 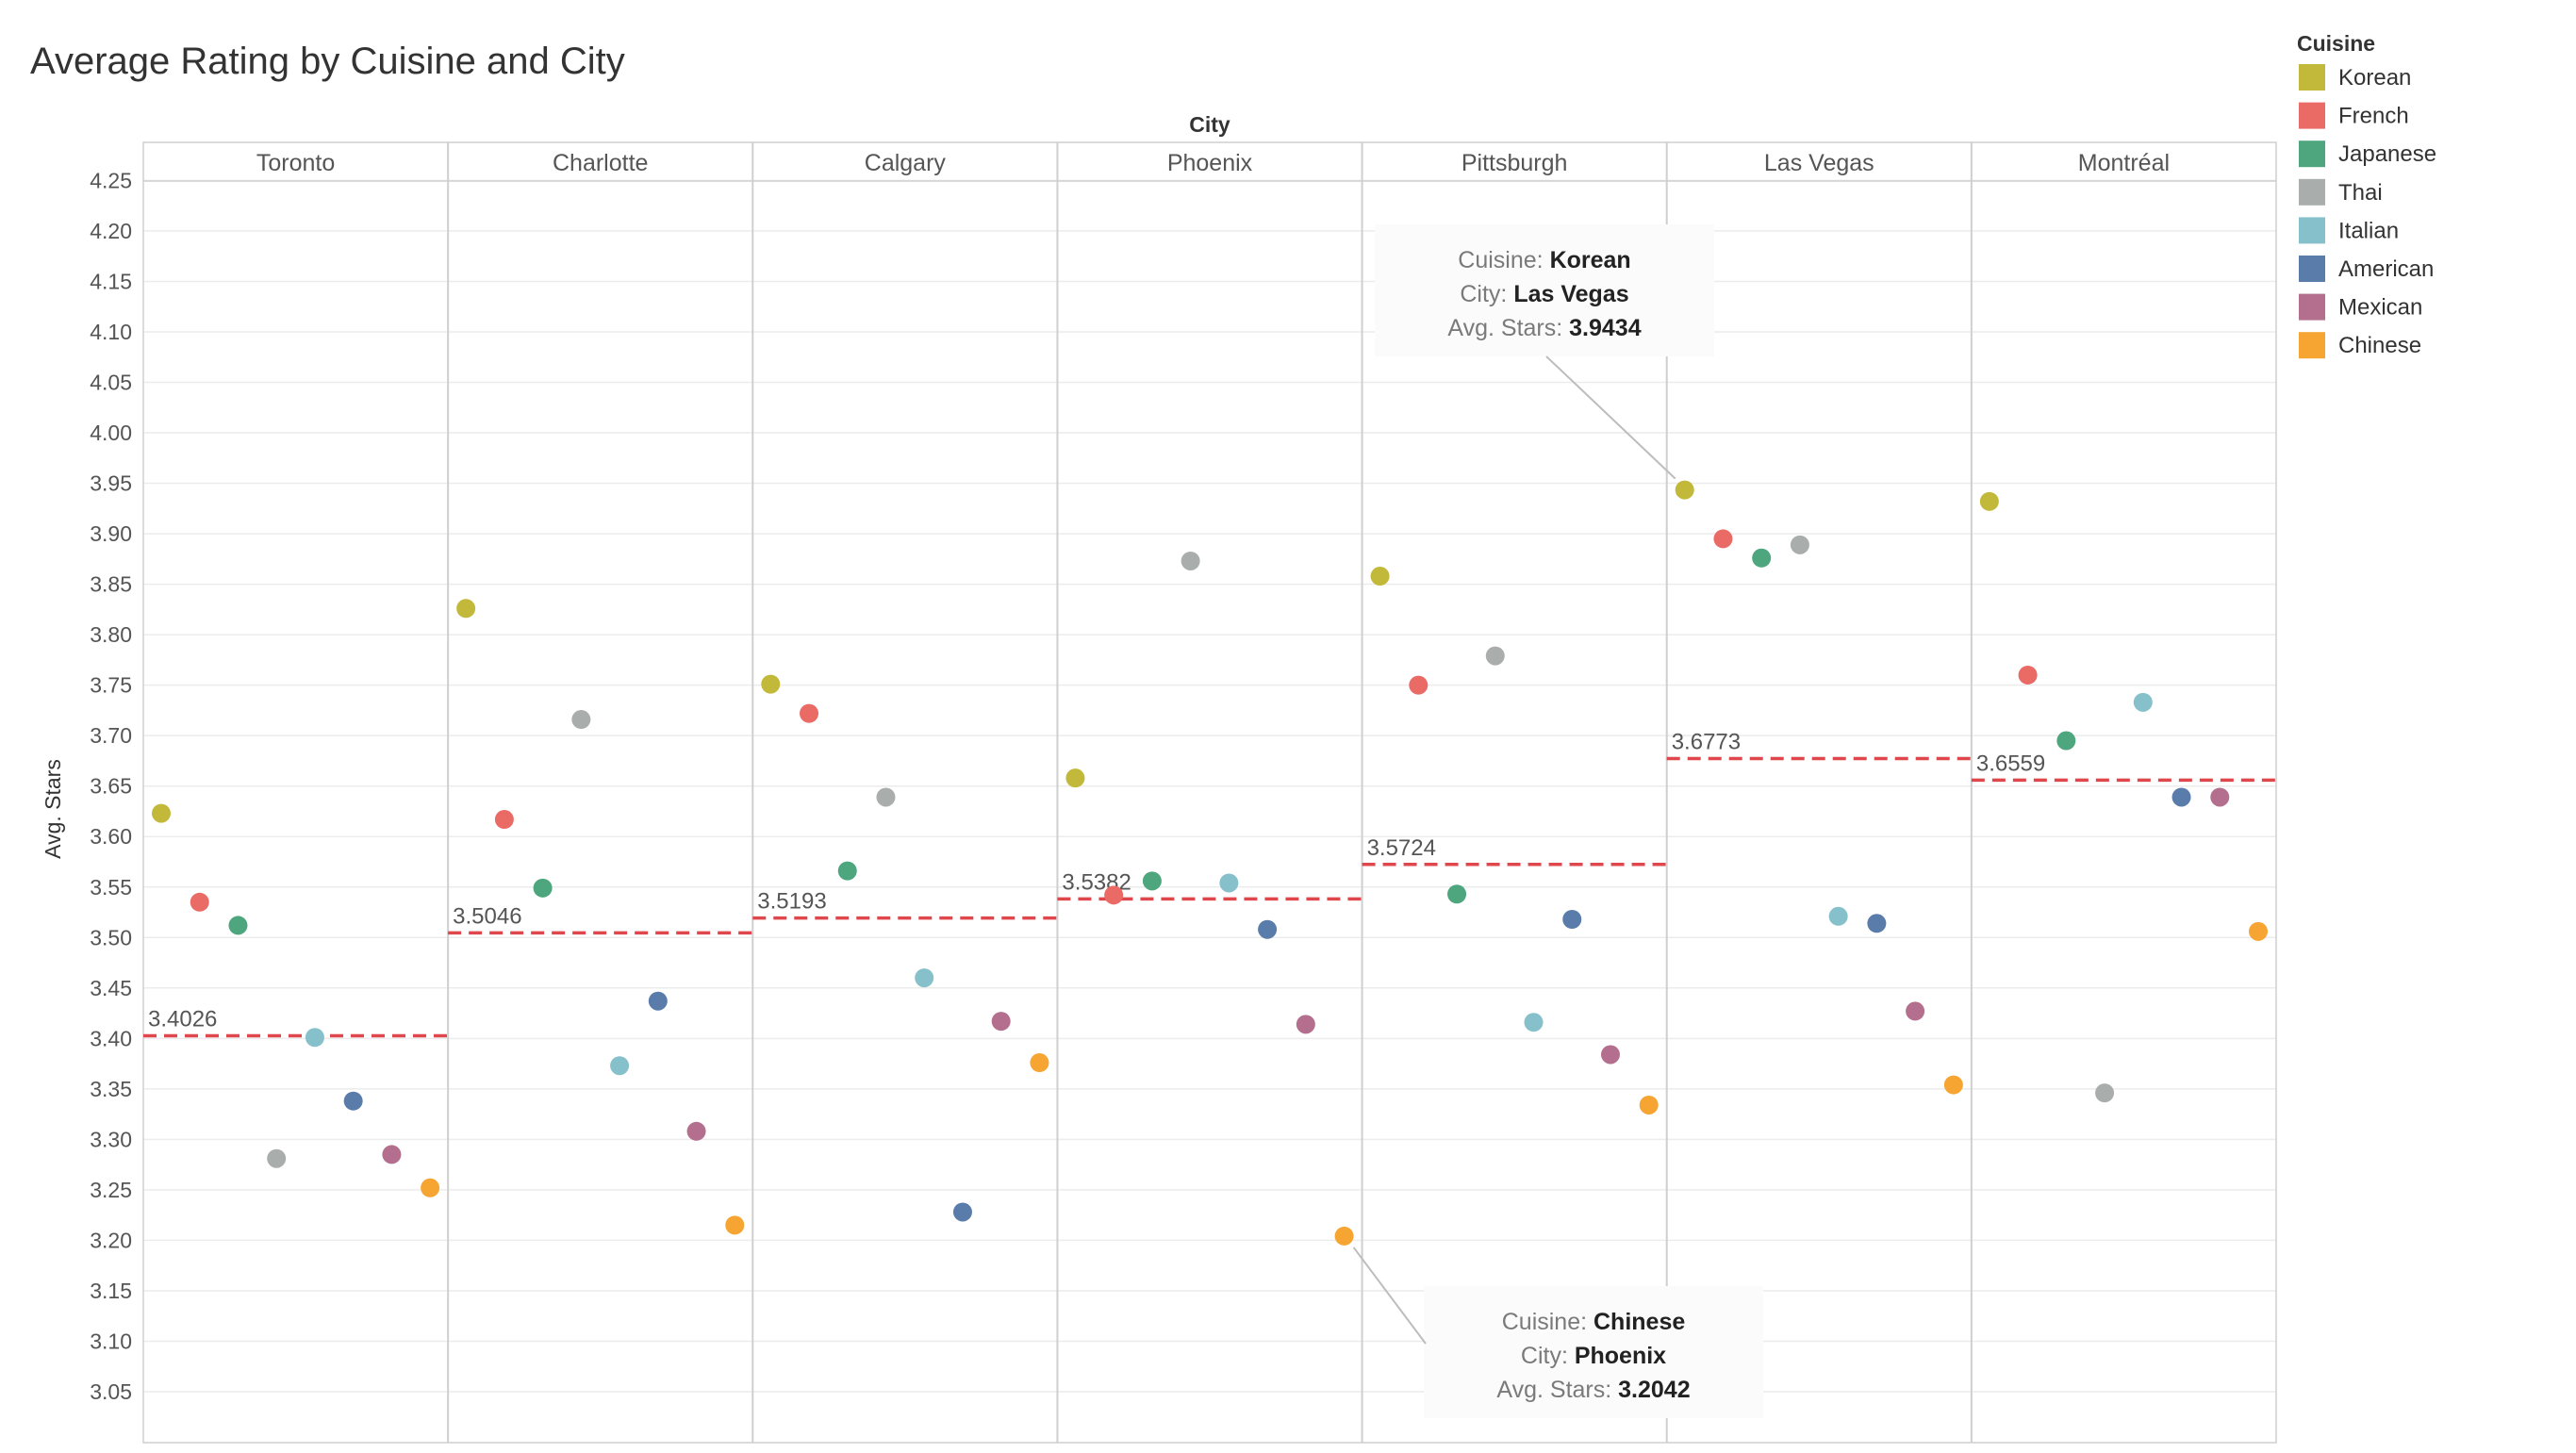 I want to click on tooltip-line: Cuisine: Chinese, so click(x=1594, y=1322).